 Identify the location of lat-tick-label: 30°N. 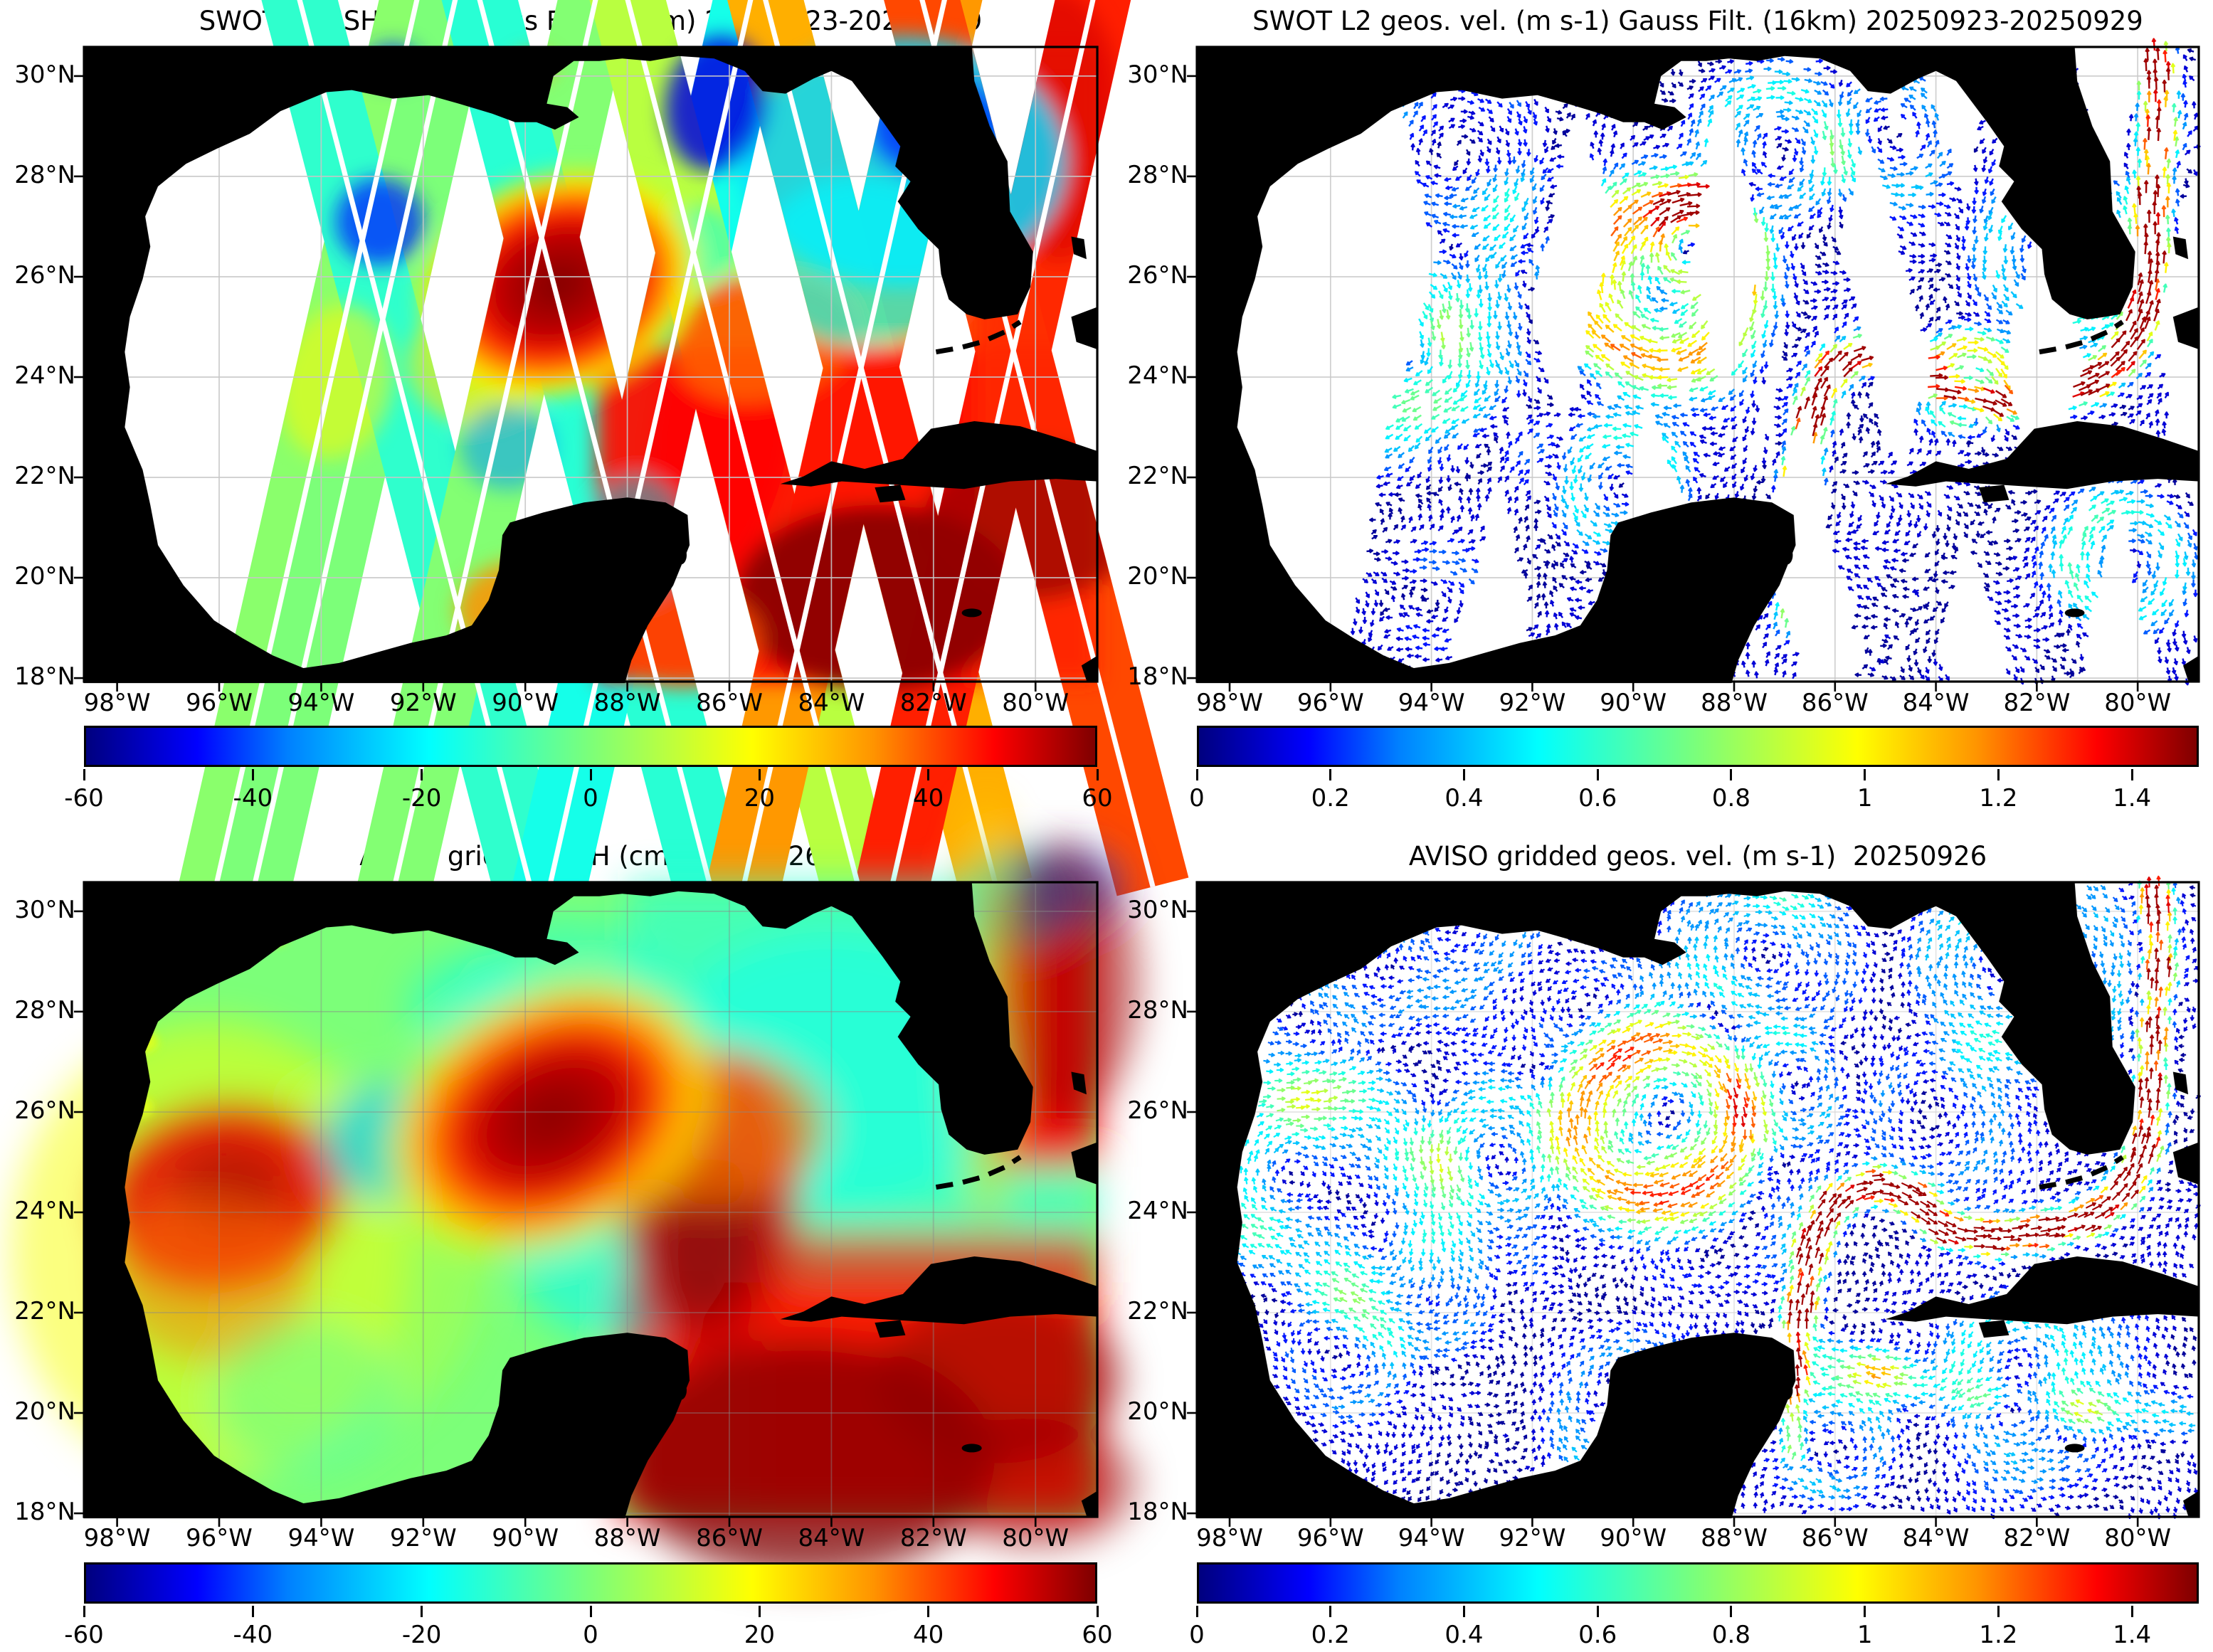
(1157, 909).